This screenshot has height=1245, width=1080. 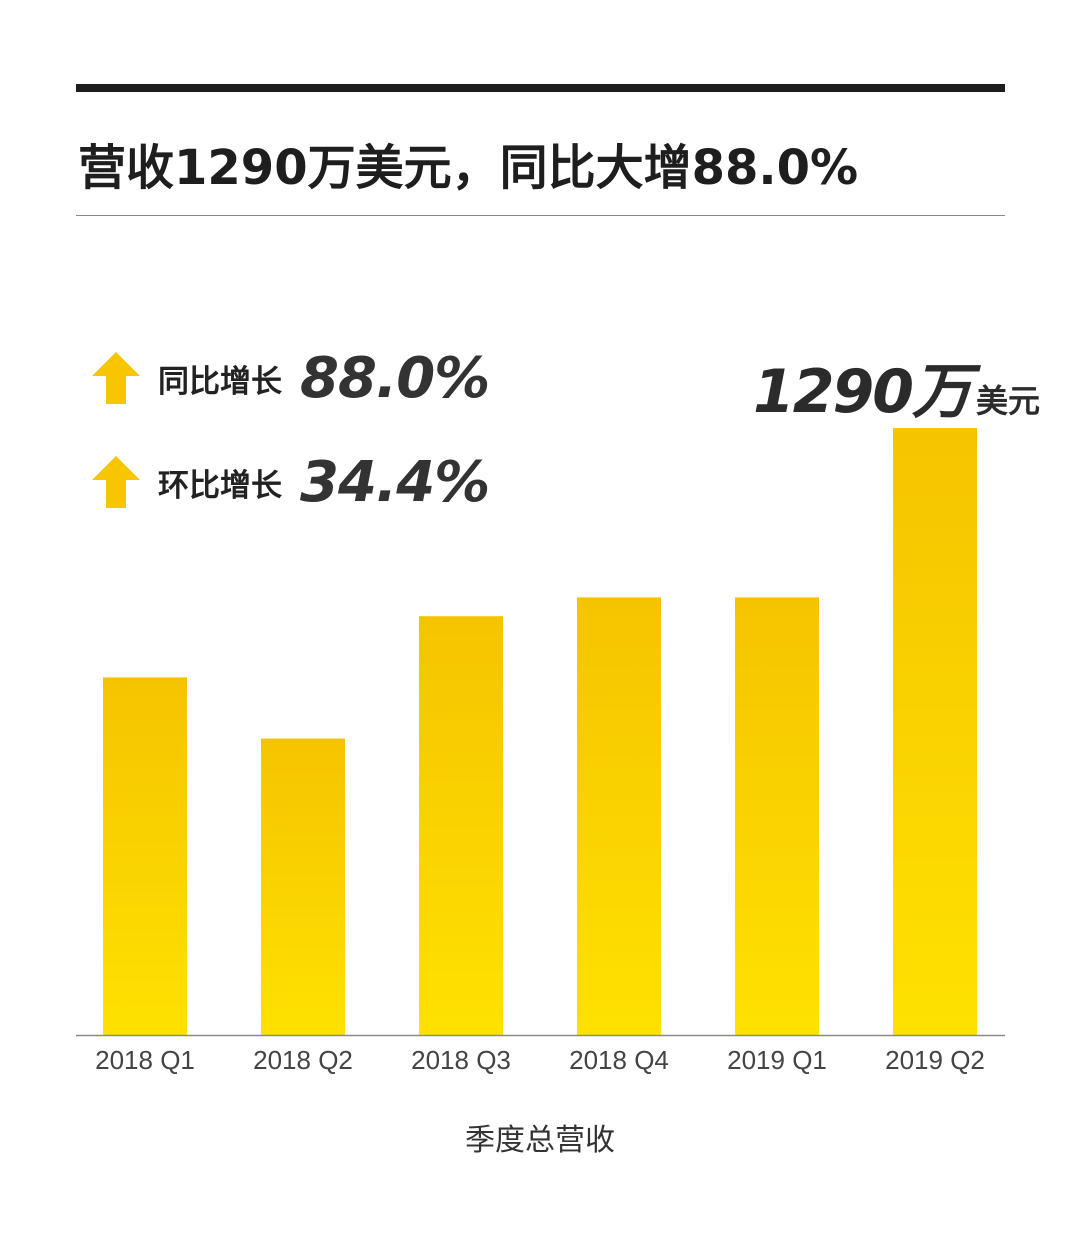 What do you see at coordinates (777, 816) in the screenshot?
I see `bar-2019-q1` at bounding box center [777, 816].